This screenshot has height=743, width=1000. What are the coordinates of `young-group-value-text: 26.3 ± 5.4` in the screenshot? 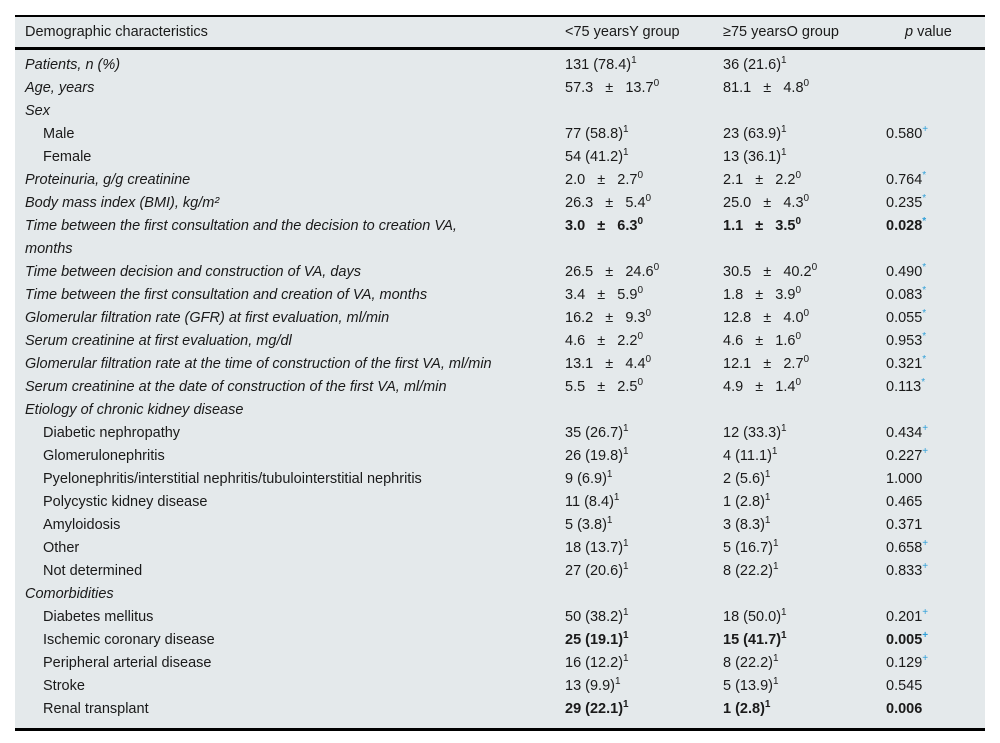 It's located at (605, 202).